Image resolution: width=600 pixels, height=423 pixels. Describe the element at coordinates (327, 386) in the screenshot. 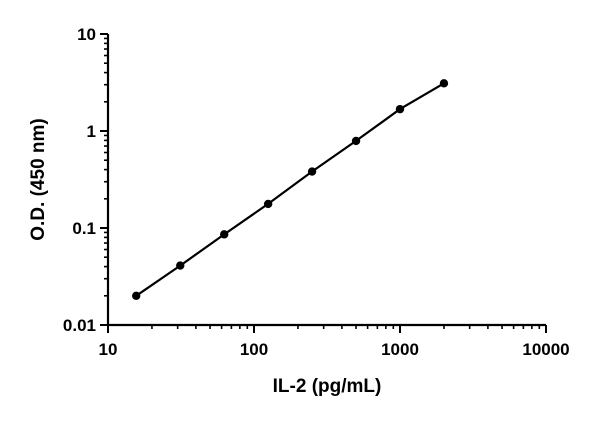

I see `x-axis-title: IL-2 (pg/mL)` at that location.